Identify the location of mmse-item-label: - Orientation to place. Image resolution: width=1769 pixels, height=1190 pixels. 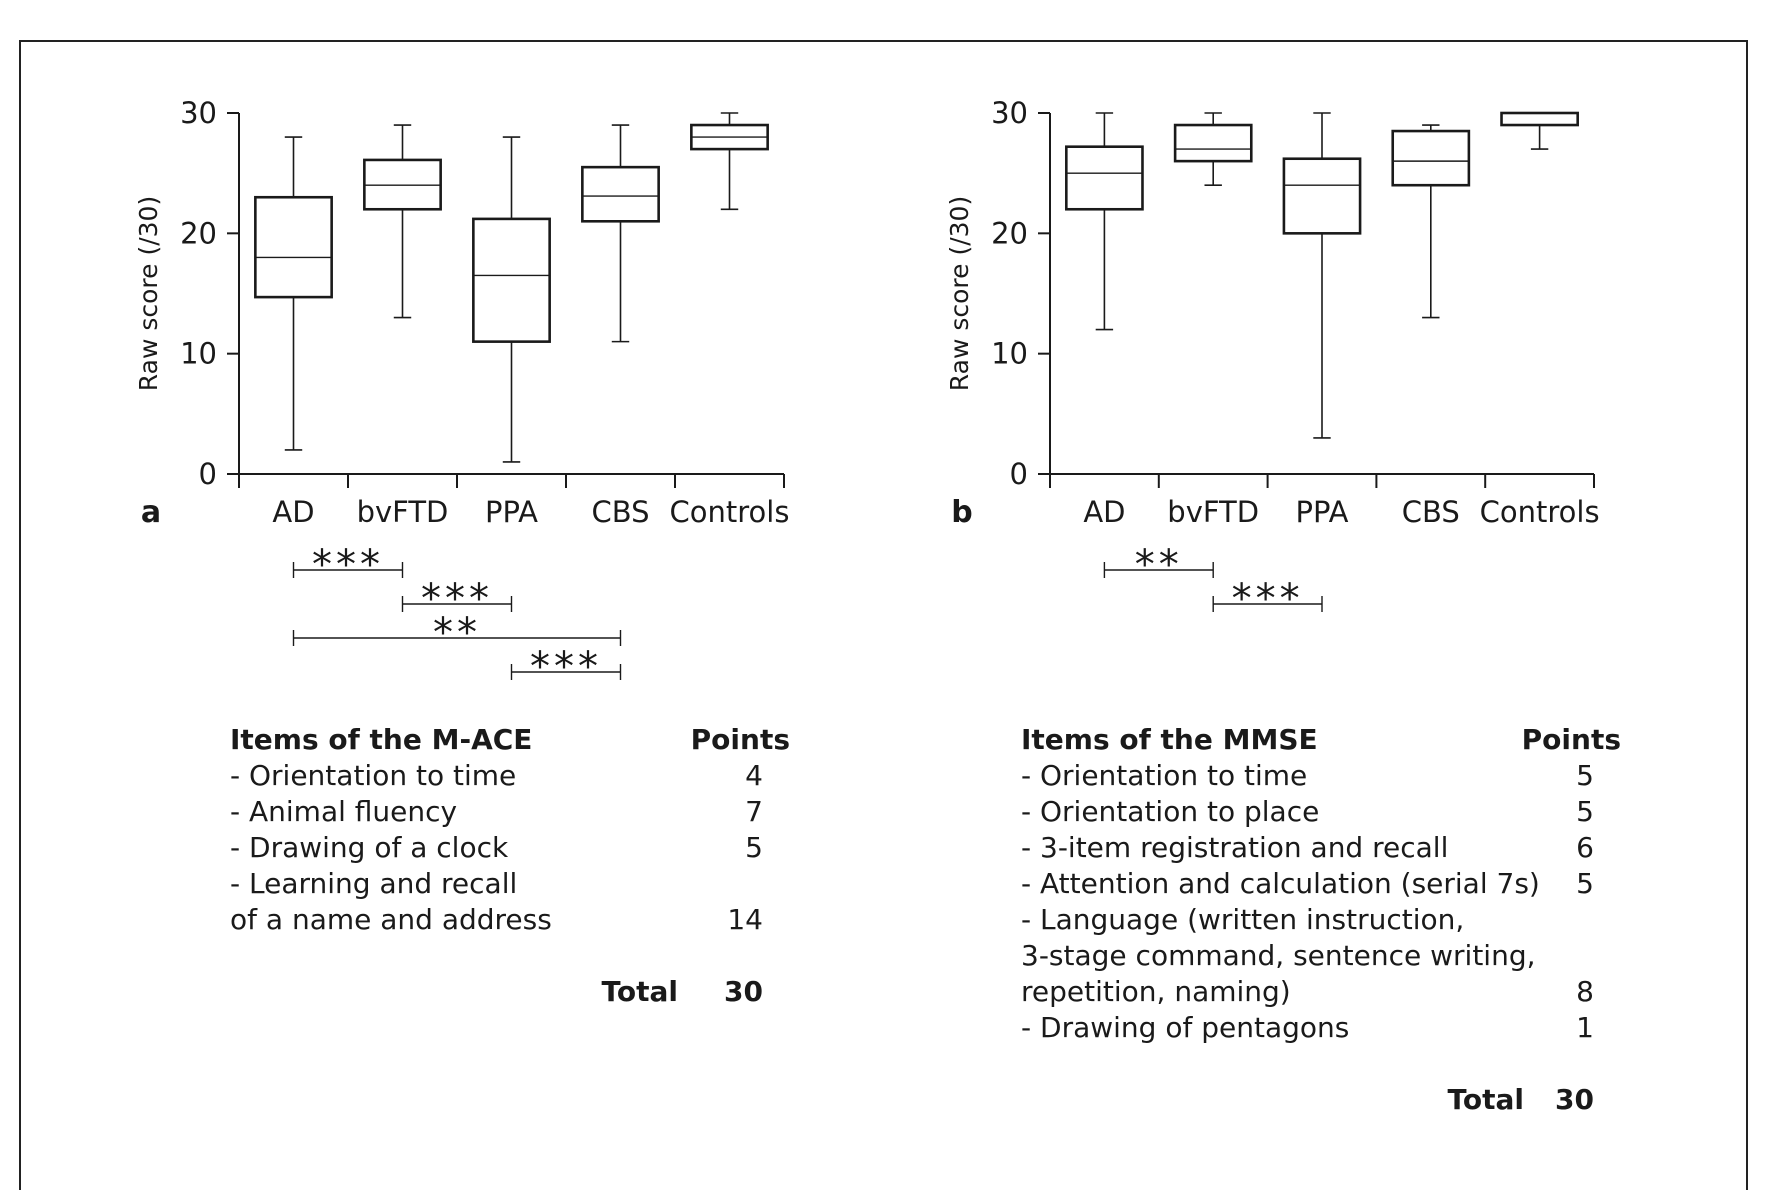
(1170, 811).